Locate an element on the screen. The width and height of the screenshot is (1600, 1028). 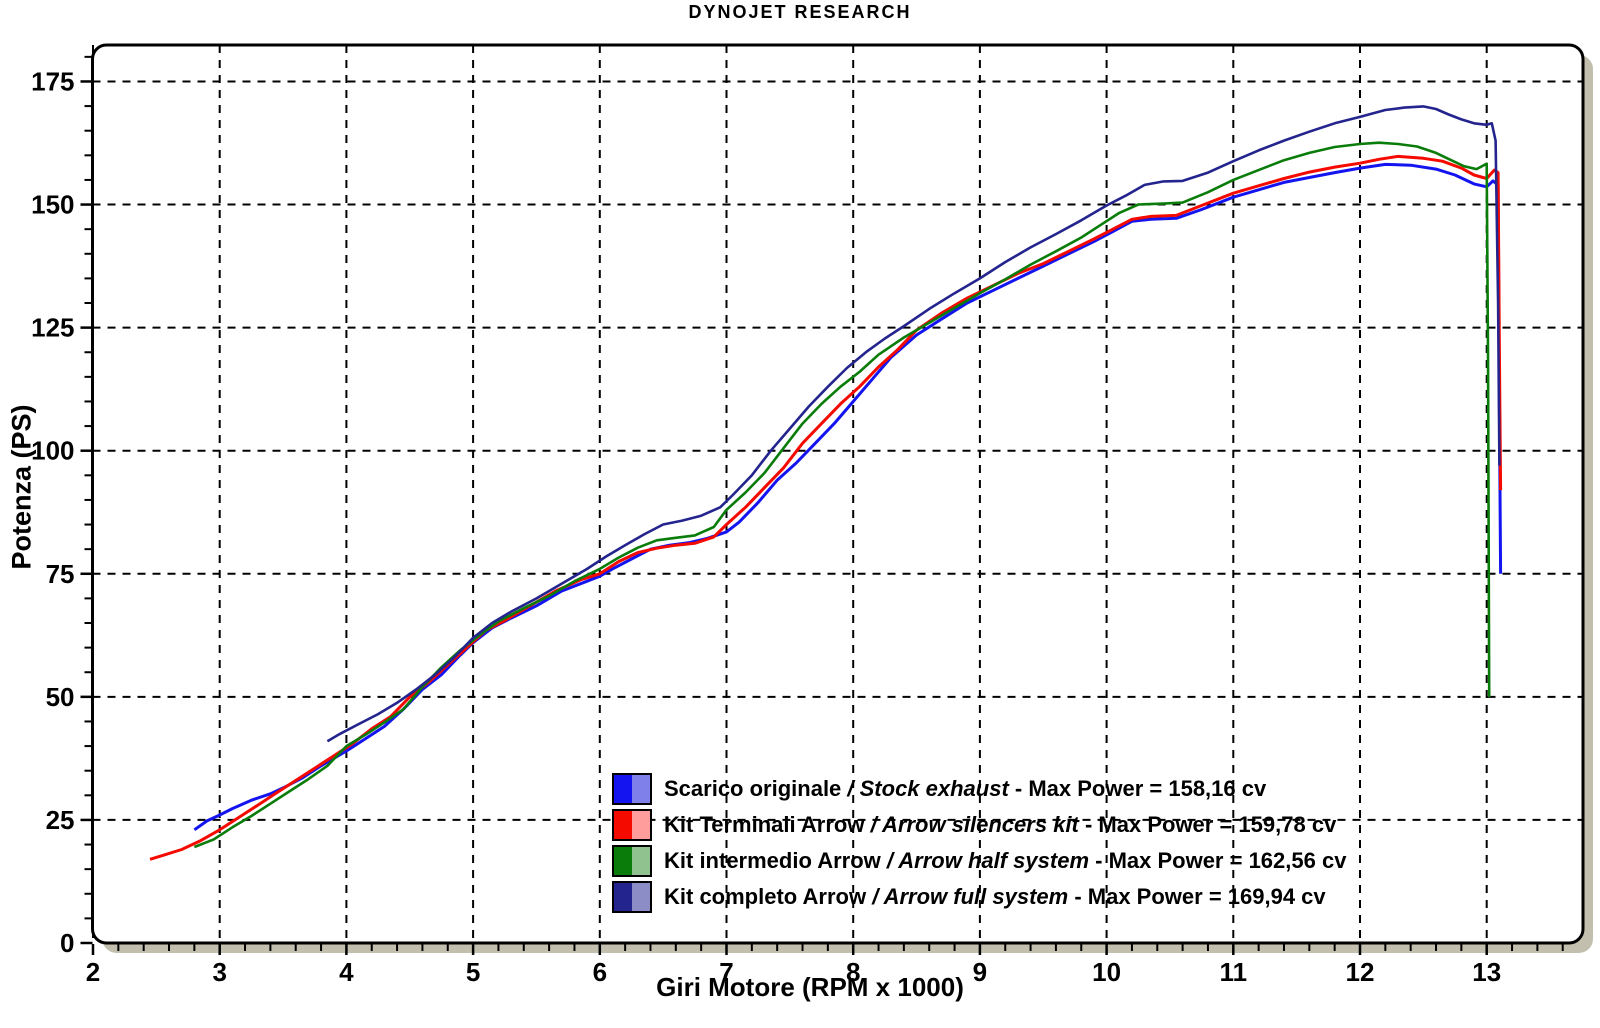
legend-series-name-english: / Arrow full system is located at coordinates (970, 896).